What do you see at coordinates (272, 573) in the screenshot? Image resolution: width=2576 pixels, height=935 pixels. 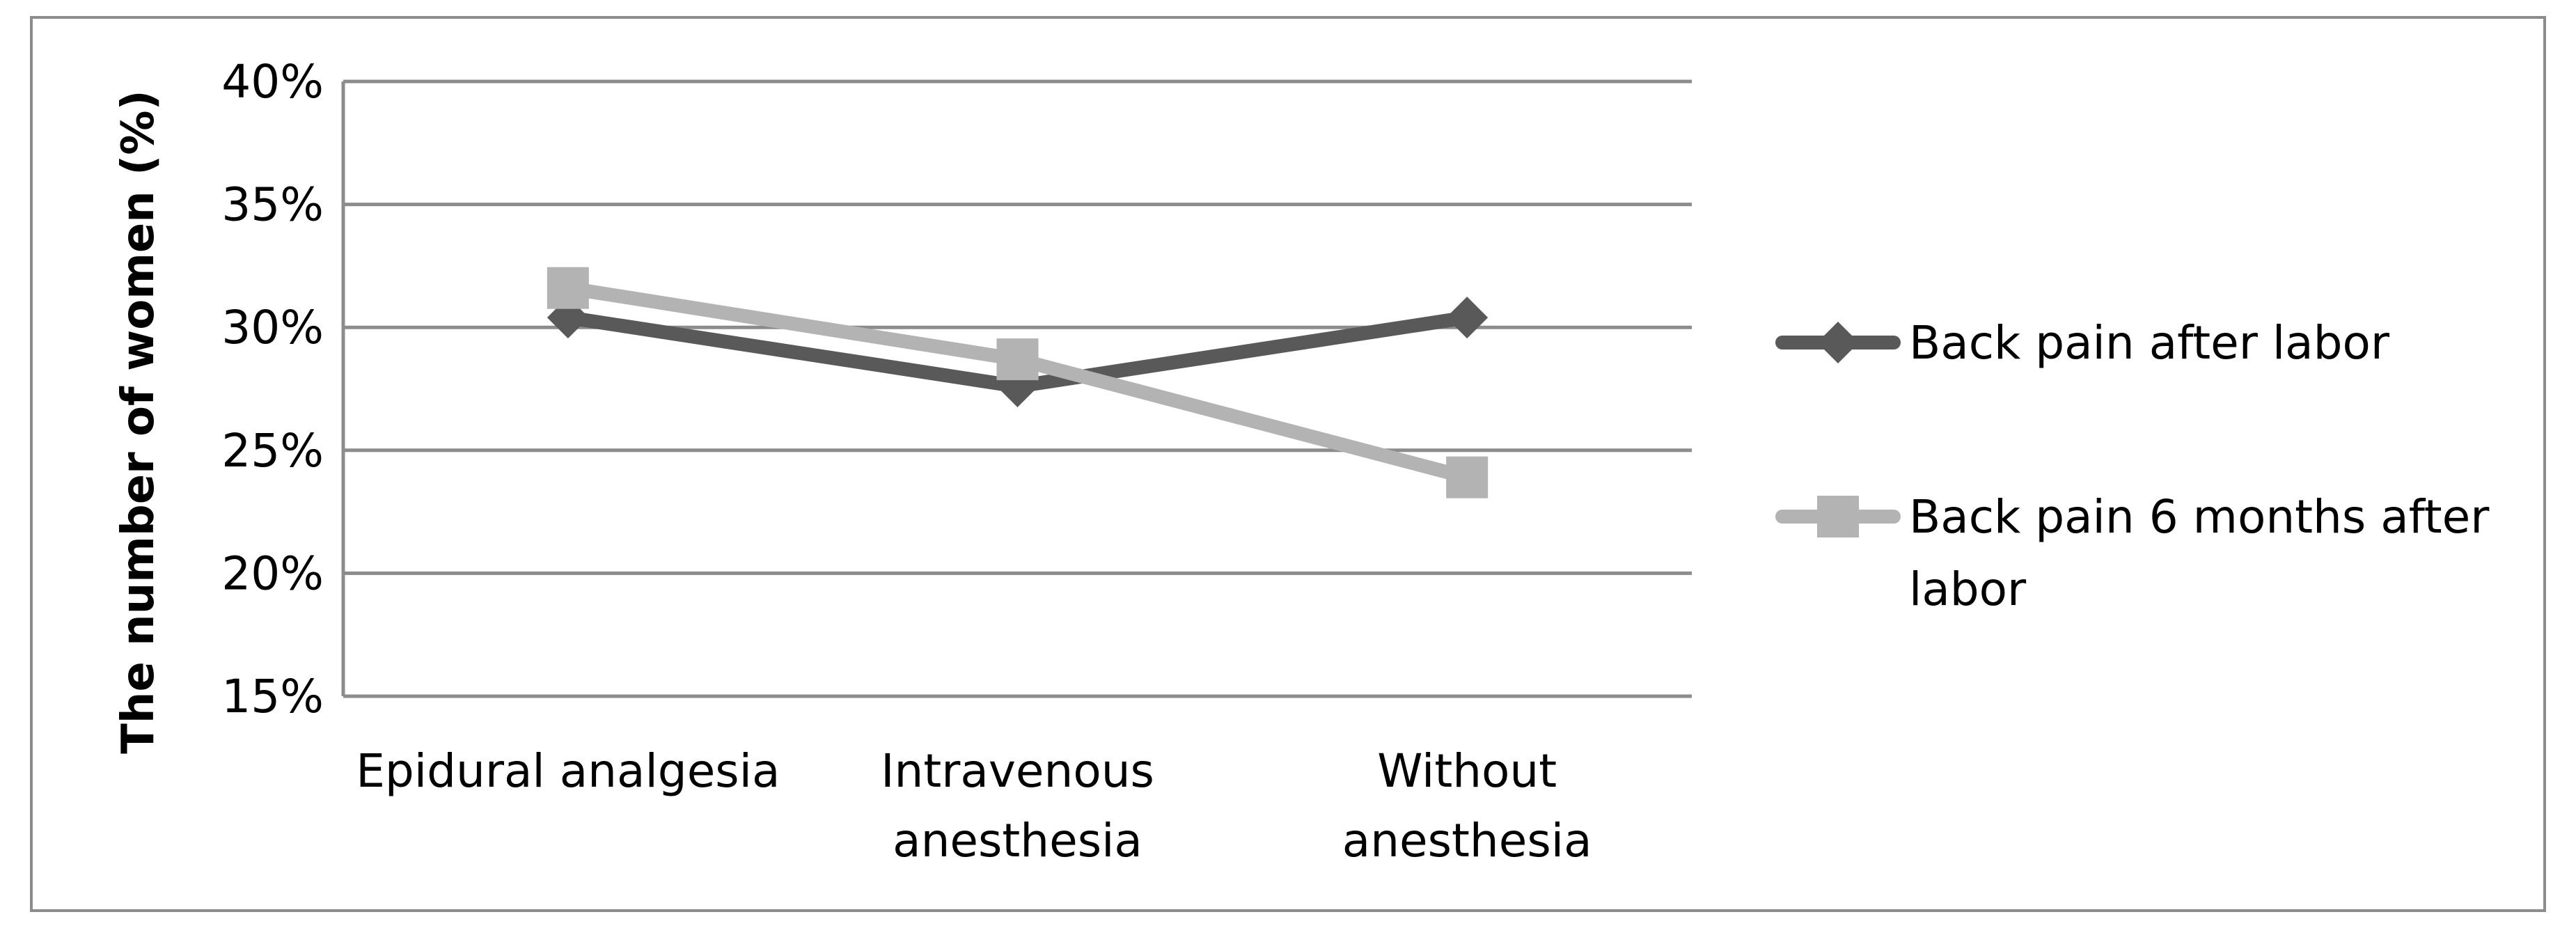 I see `y-tick-label: 20%` at bounding box center [272, 573].